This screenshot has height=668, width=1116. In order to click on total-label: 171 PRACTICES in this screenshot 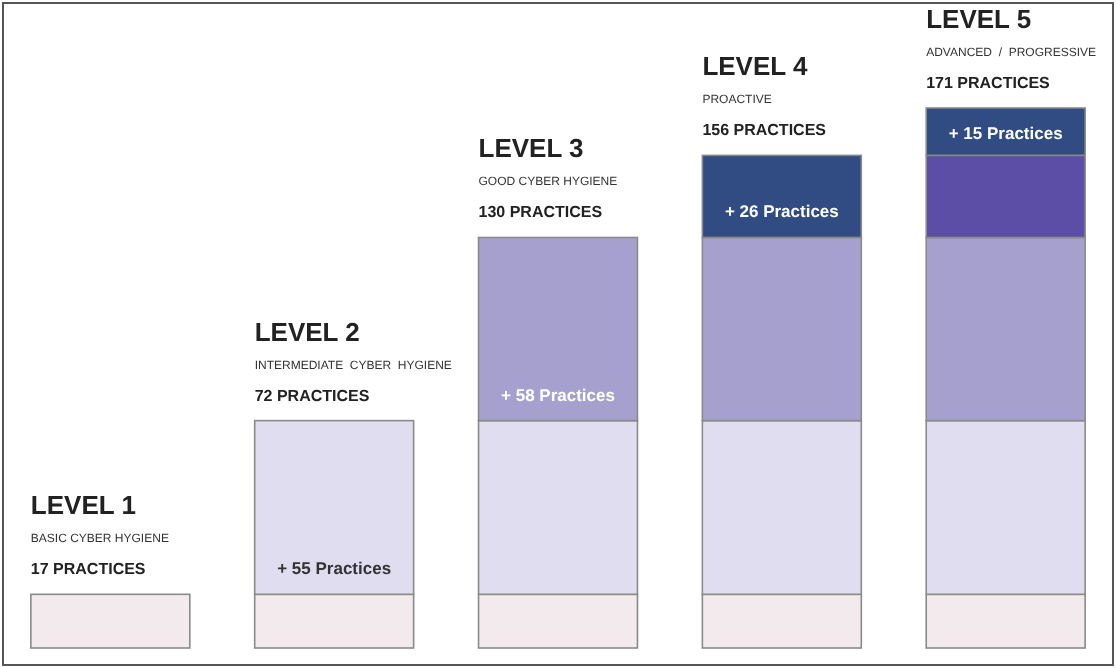, I will do `click(989, 83)`.